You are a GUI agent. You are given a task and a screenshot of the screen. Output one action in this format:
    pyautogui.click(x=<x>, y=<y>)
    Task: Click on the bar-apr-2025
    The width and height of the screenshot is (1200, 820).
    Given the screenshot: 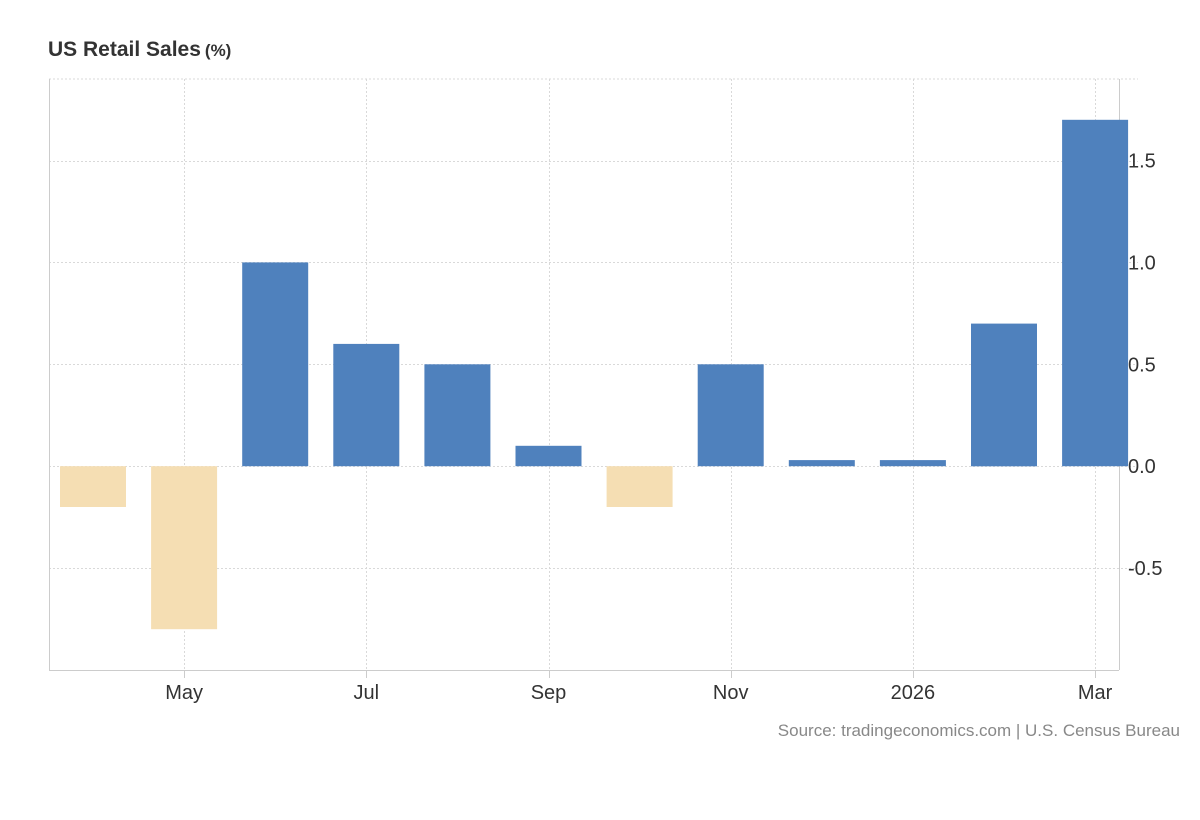 What is the action you would take?
    pyautogui.click(x=93, y=486)
    